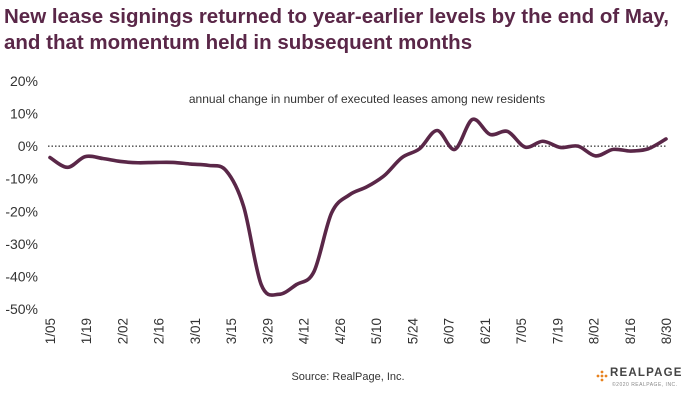  I want to click on source-note: Source: RealPage, Inc., so click(348, 377).